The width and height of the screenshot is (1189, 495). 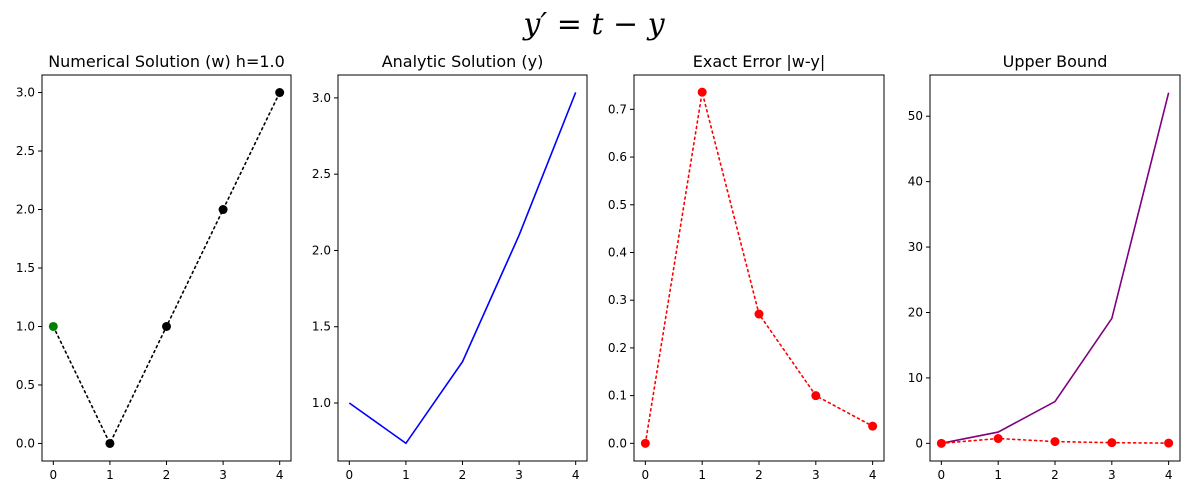 What do you see at coordinates (617, 157) in the screenshot?
I see `y-tick-label: 0.6` at bounding box center [617, 157].